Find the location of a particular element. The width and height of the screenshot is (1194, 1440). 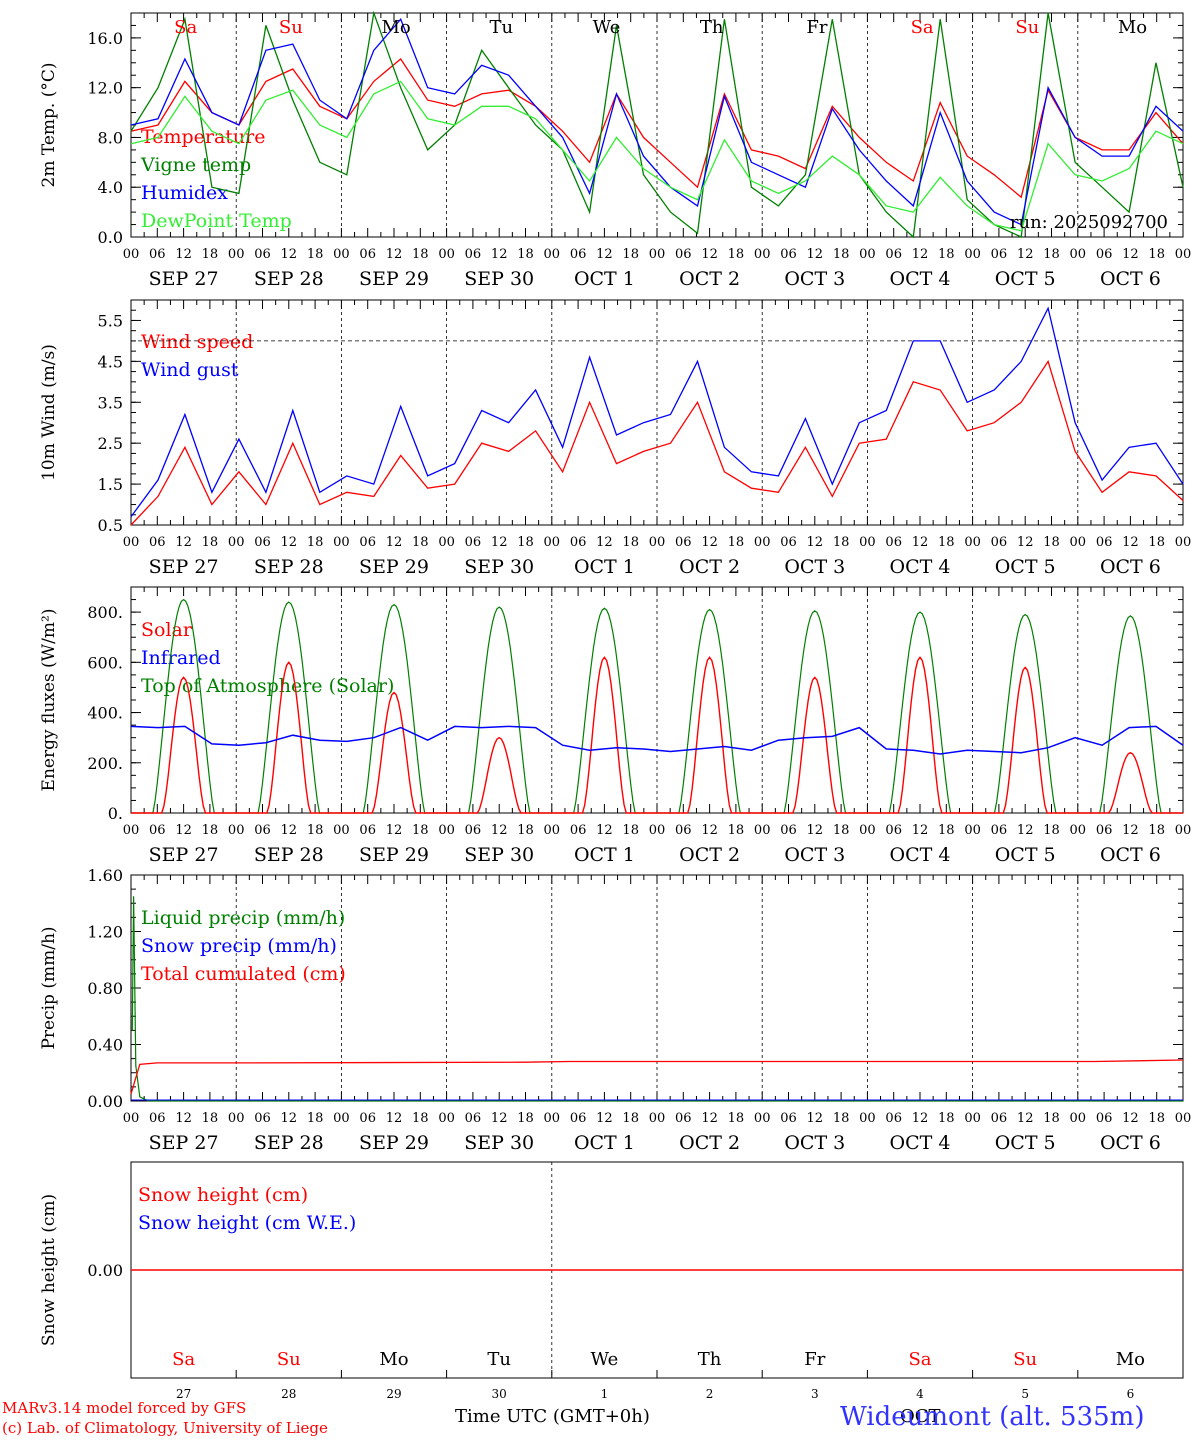

legend-entry: DewPoint Temp is located at coordinates (216, 221).